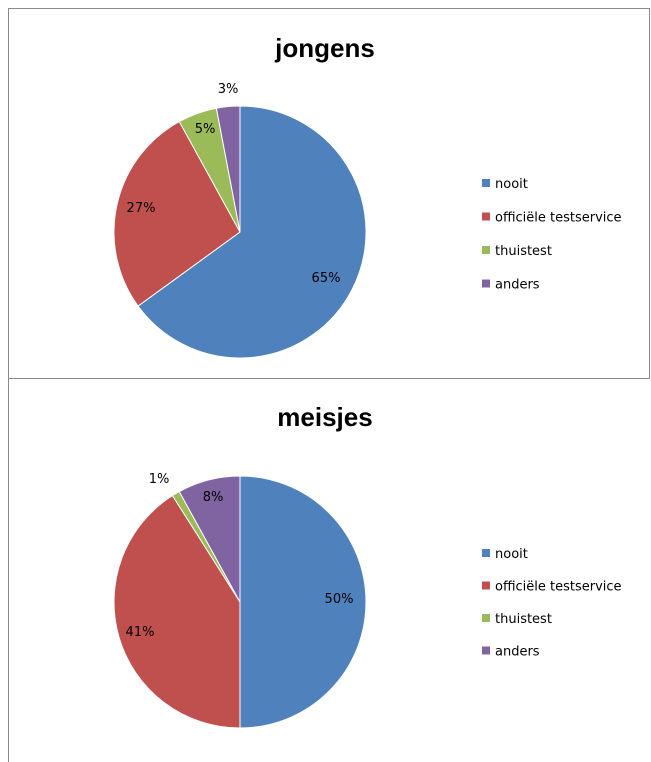 This screenshot has height=762, width=651. Describe the element at coordinates (205, 129) in the screenshot. I see `data-label: 5%` at that location.